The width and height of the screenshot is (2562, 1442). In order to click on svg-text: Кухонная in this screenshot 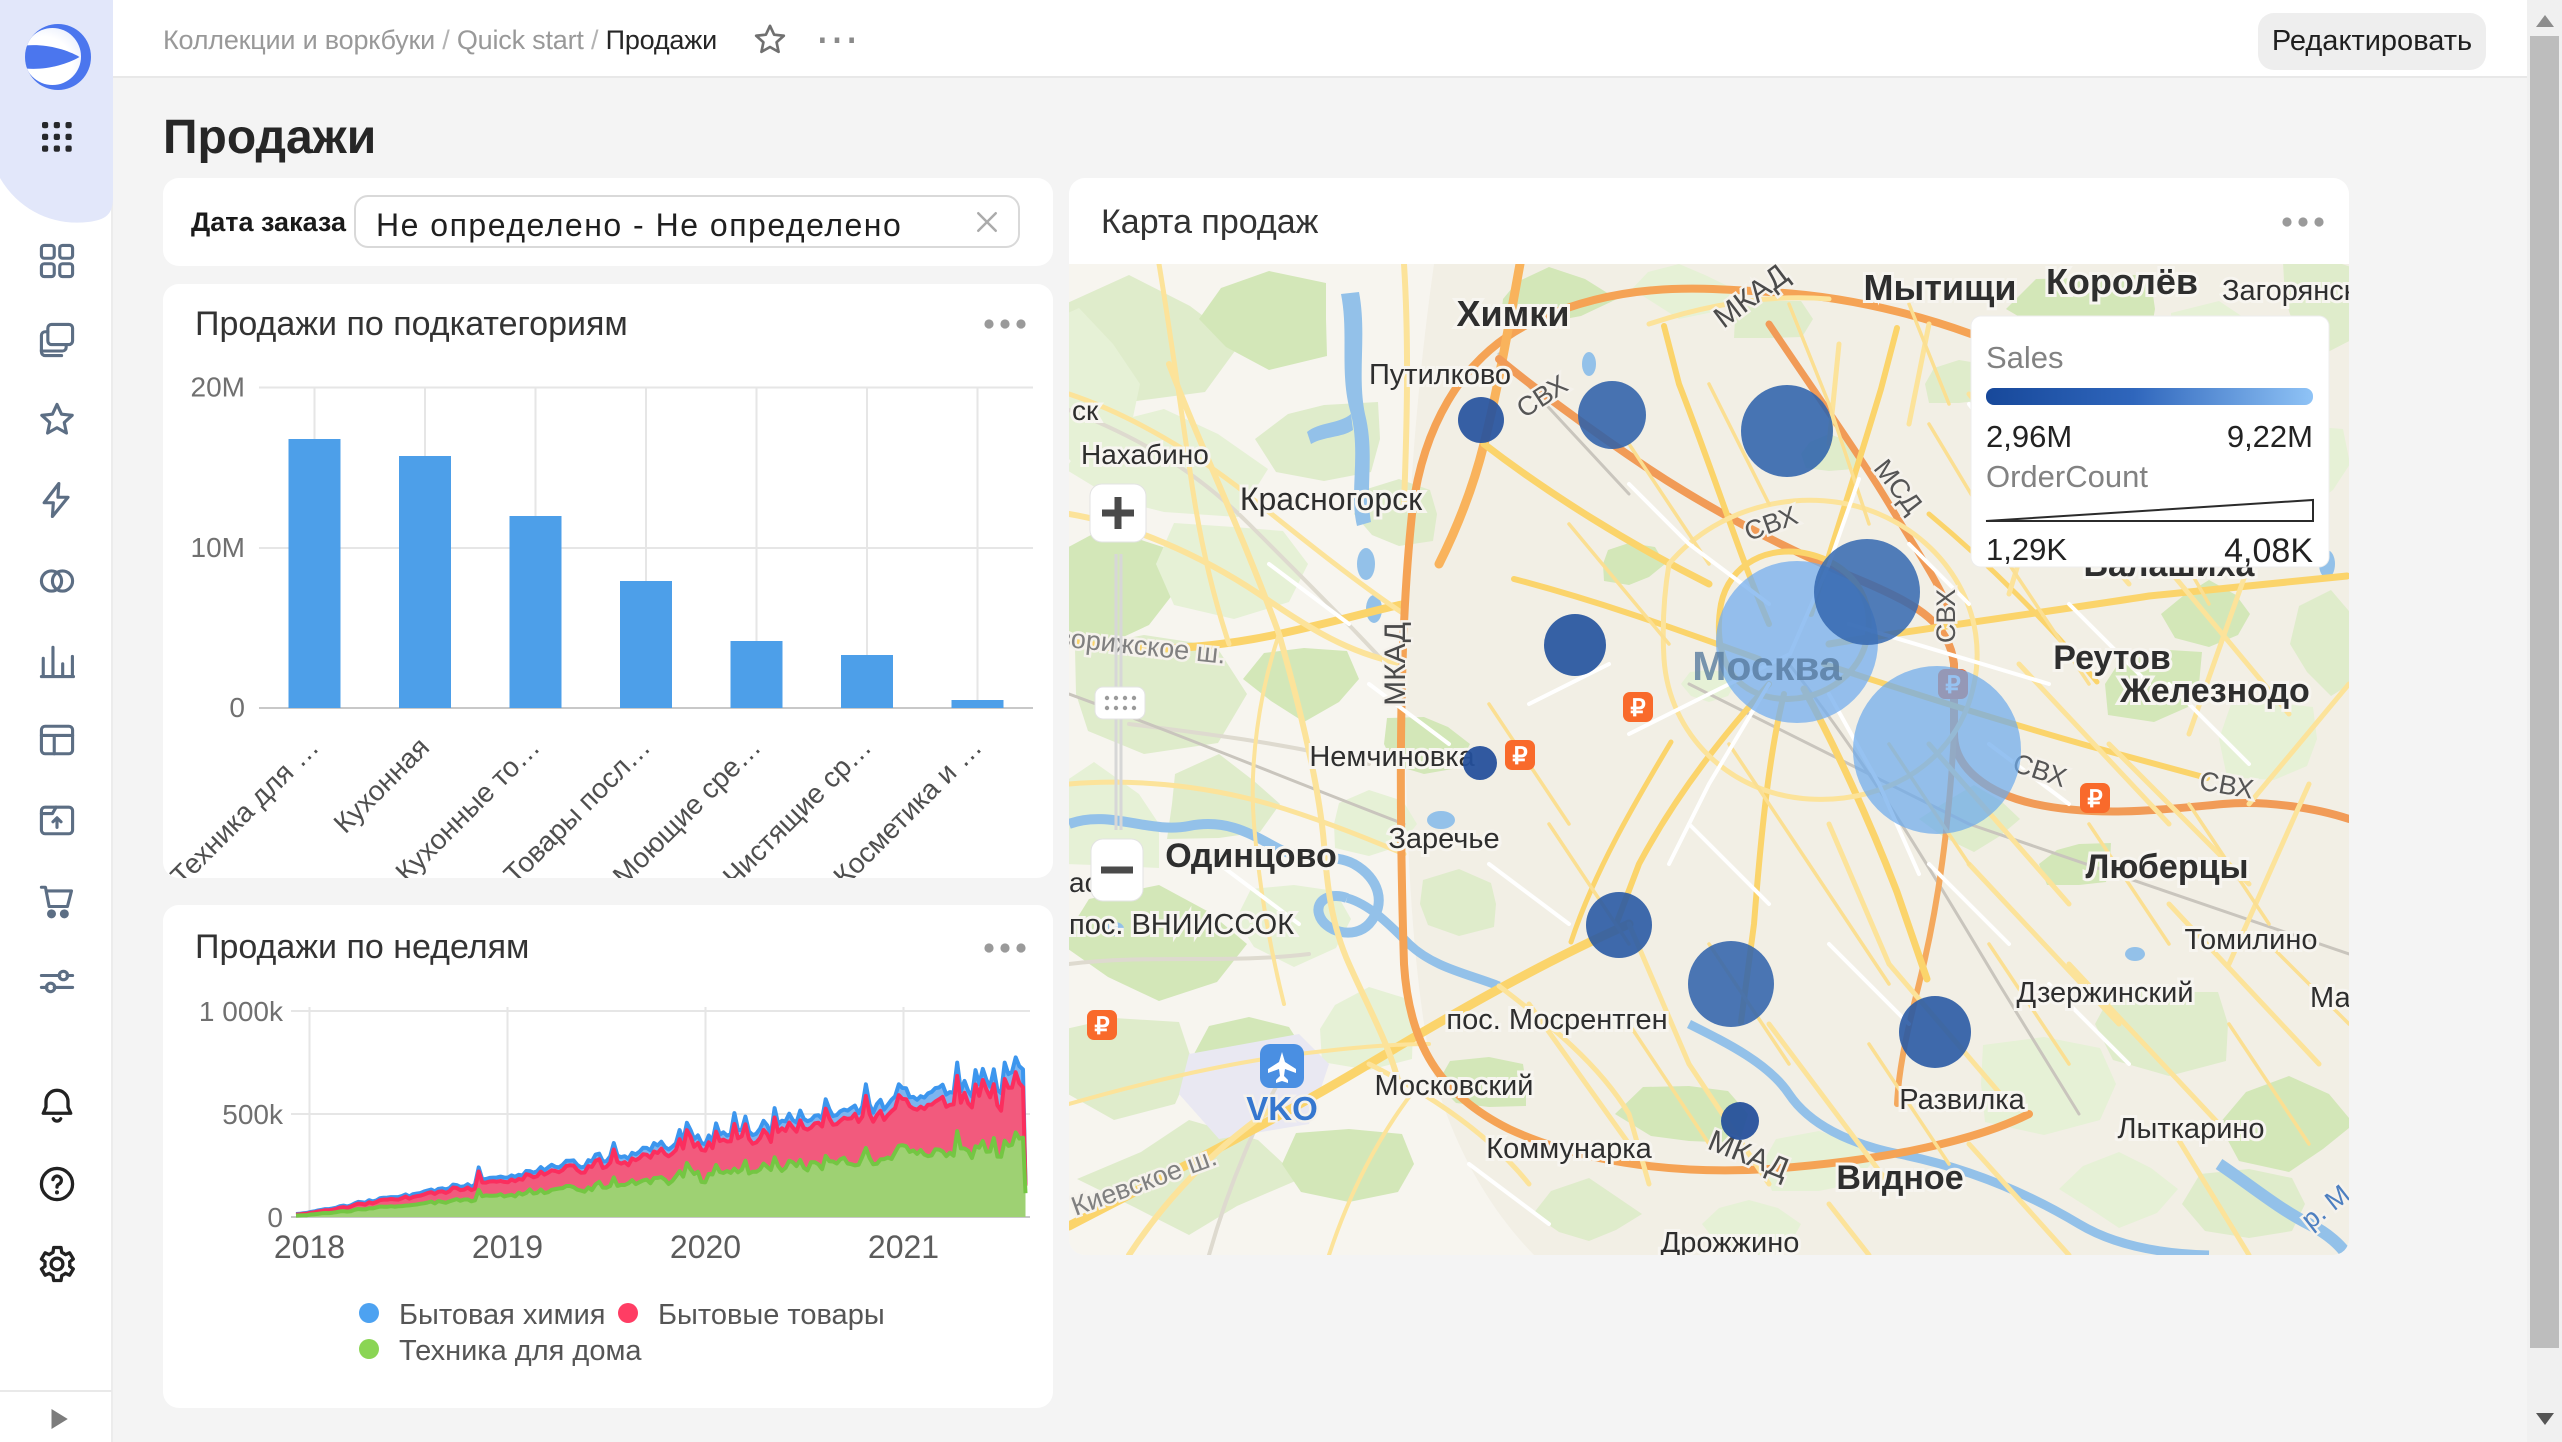, I will do `click(382, 785)`.